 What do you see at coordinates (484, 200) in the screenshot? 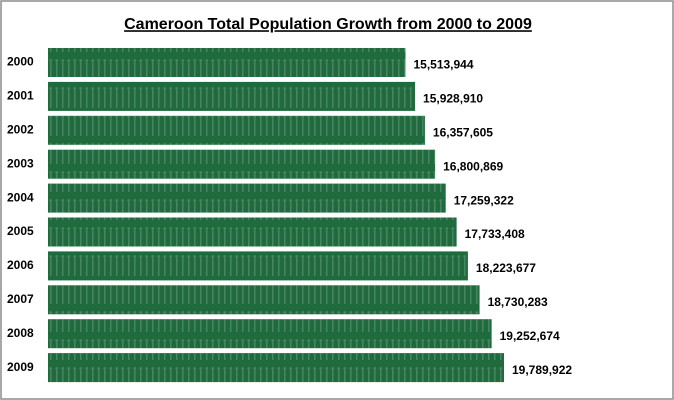
I see `value-label: 17,259,322` at bounding box center [484, 200].